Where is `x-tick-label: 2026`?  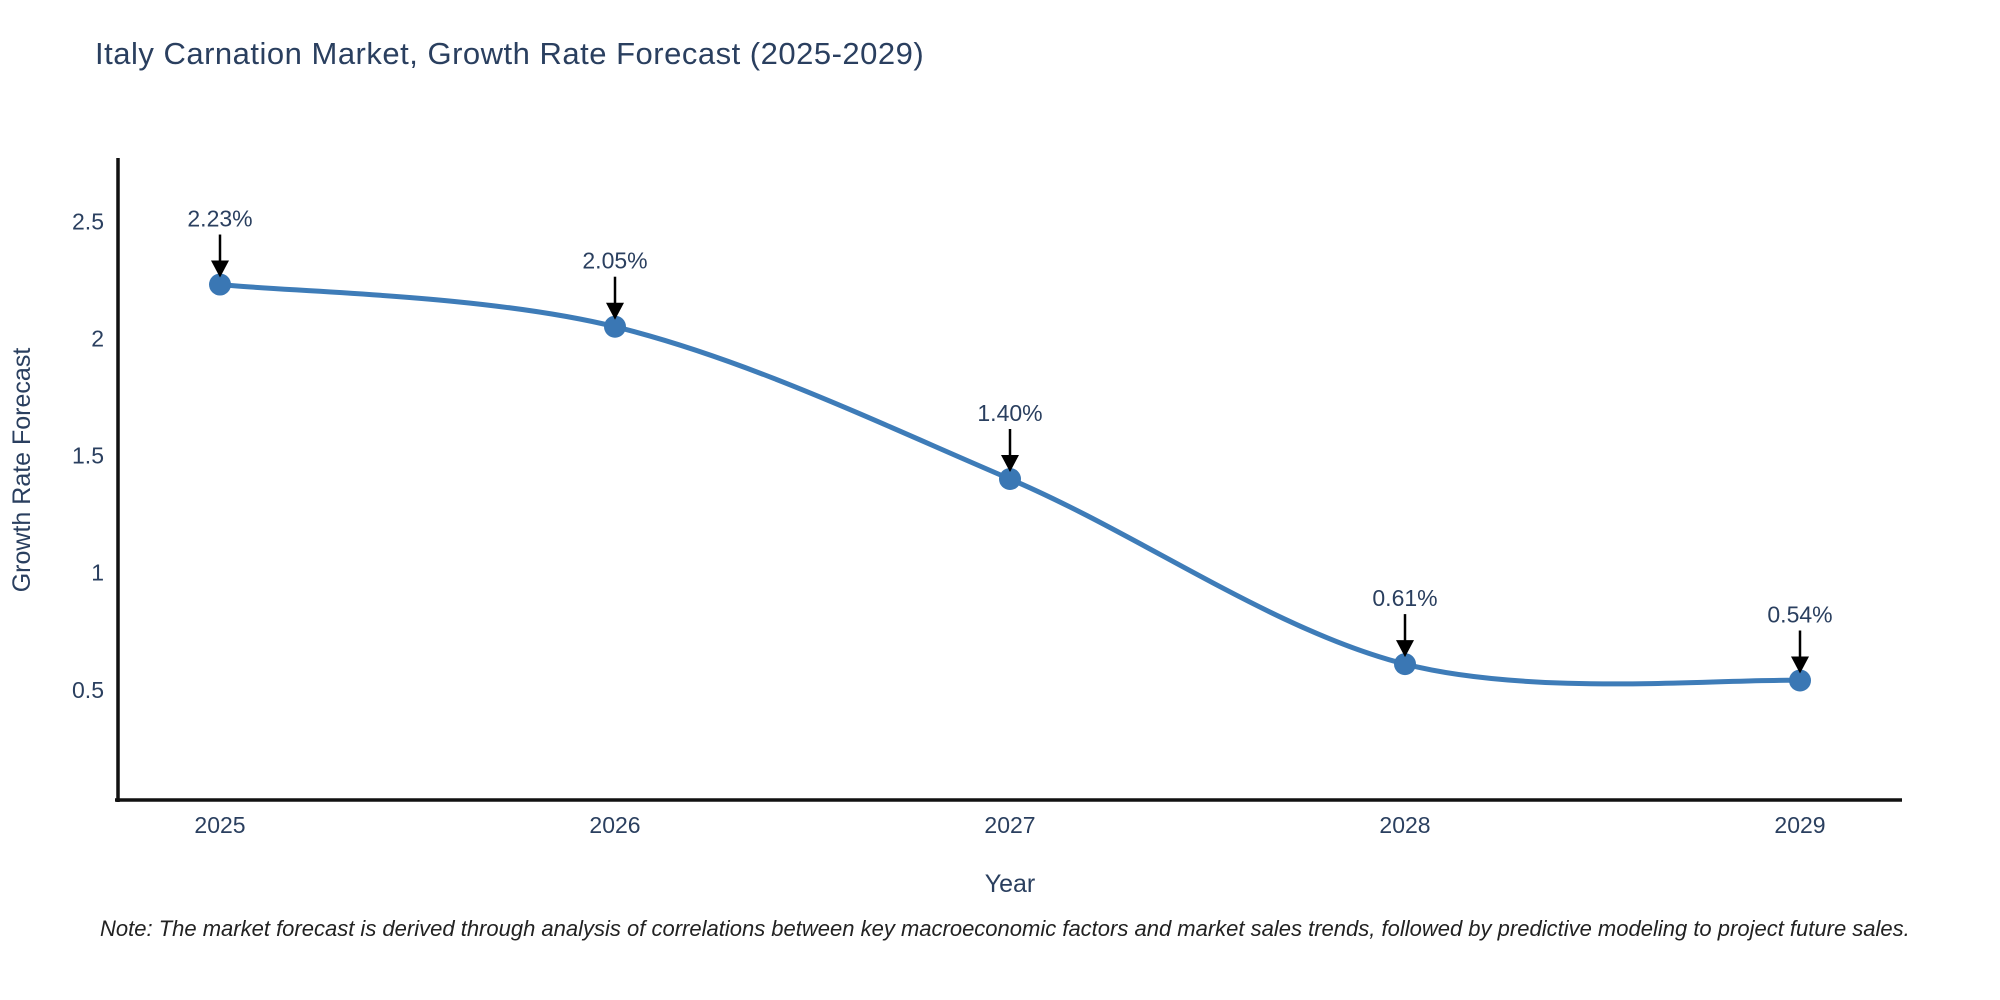 x-tick-label: 2026 is located at coordinates (614, 825).